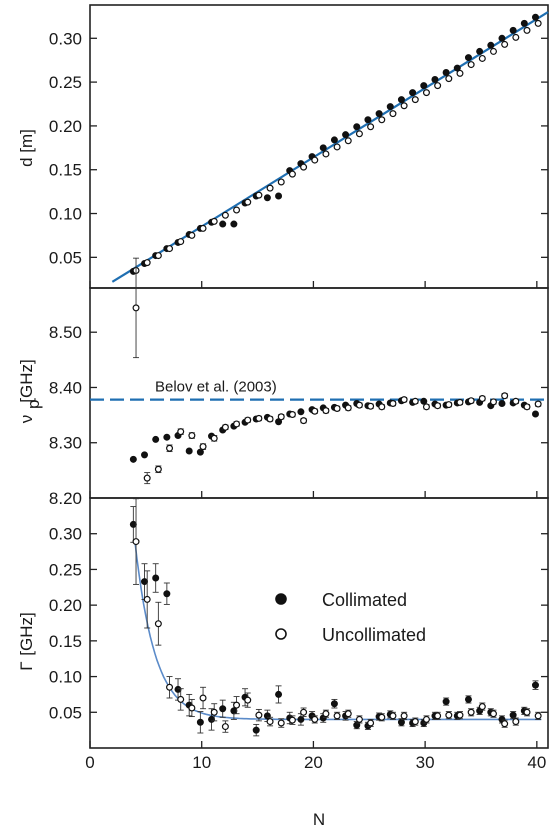 The image size is (557, 829). What do you see at coordinates (281, 634) in the screenshot?
I see `legend-marker` at bounding box center [281, 634].